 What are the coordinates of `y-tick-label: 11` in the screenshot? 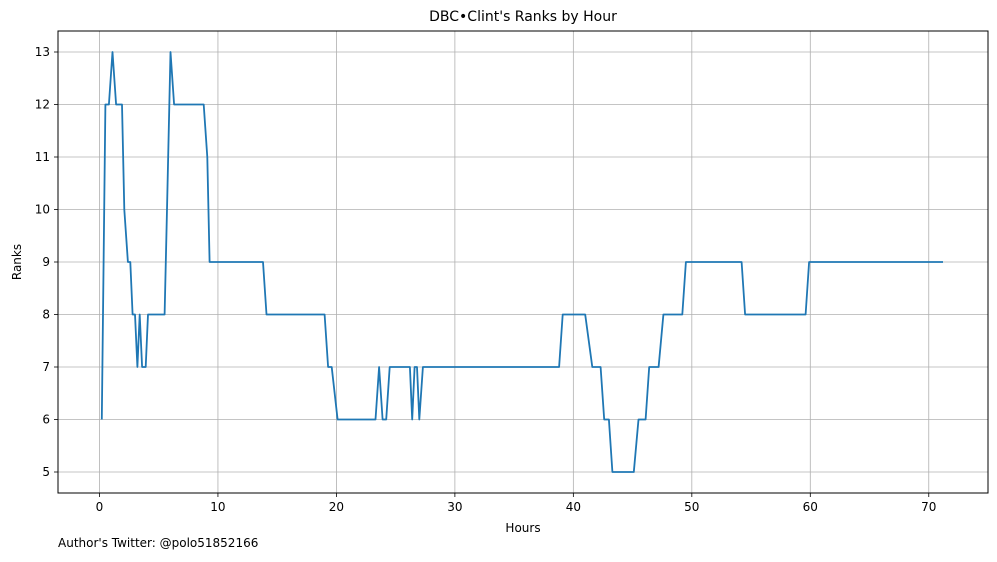 It's located at (42, 157).